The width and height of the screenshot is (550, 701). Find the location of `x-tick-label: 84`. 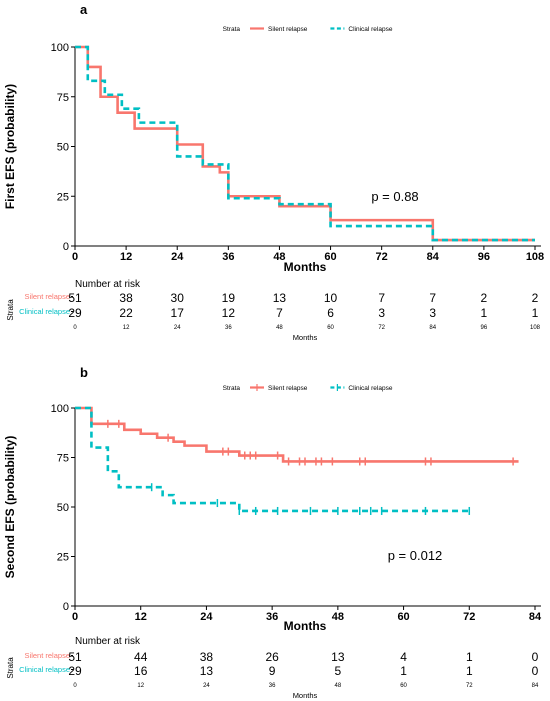

x-tick-label: 84 is located at coordinates (433, 257).